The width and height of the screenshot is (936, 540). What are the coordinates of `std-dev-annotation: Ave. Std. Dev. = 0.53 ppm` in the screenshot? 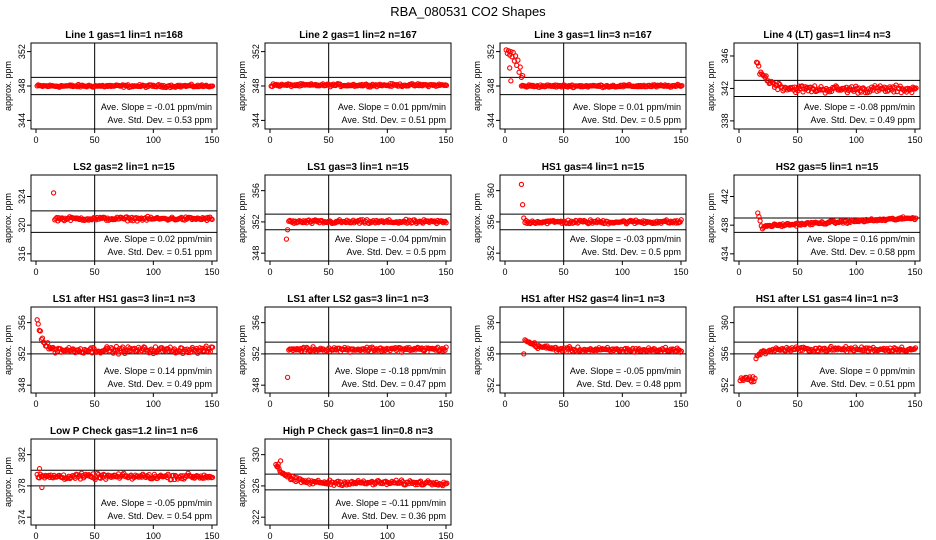 It's located at (160, 120).